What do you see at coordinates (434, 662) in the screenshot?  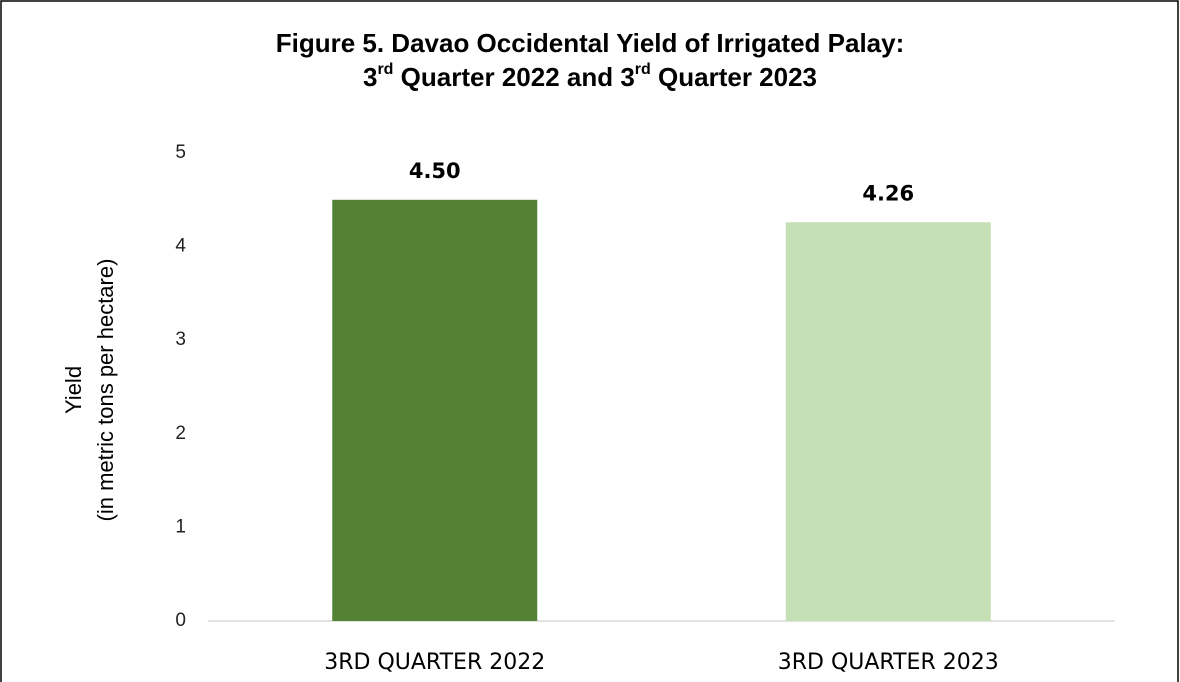 I see `x-tick-label: 3RD QUARTER 2022` at bounding box center [434, 662].